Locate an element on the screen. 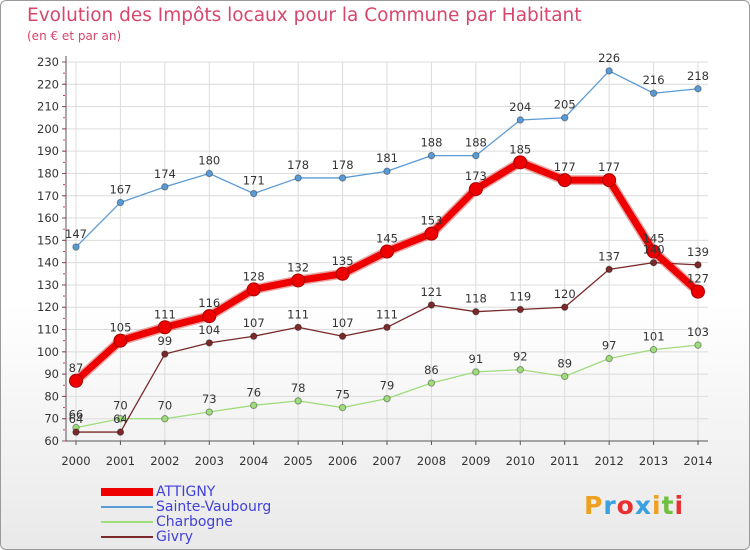 This screenshot has width=750, height=550. data-label: 91 is located at coordinates (476, 359).